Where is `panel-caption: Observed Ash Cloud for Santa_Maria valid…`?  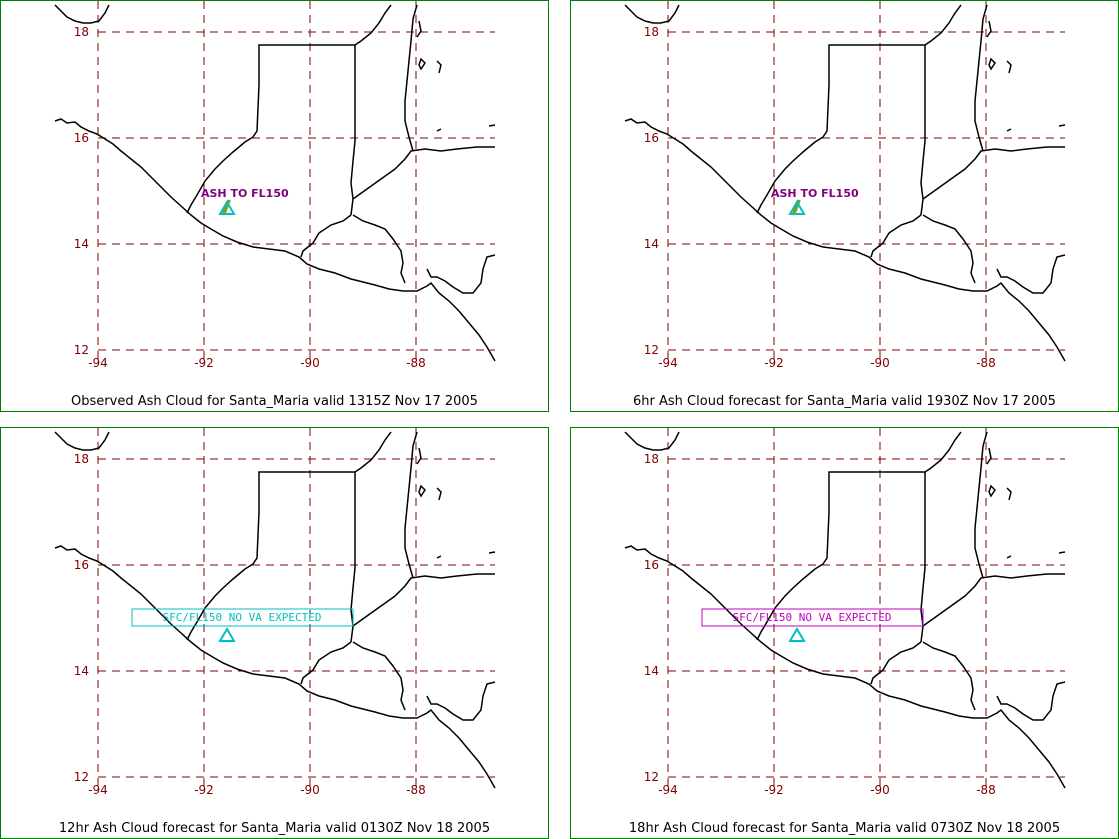
panel-caption: Observed Ash Cloud for Santa_Maria valid… is located at coordinates (274, 401).